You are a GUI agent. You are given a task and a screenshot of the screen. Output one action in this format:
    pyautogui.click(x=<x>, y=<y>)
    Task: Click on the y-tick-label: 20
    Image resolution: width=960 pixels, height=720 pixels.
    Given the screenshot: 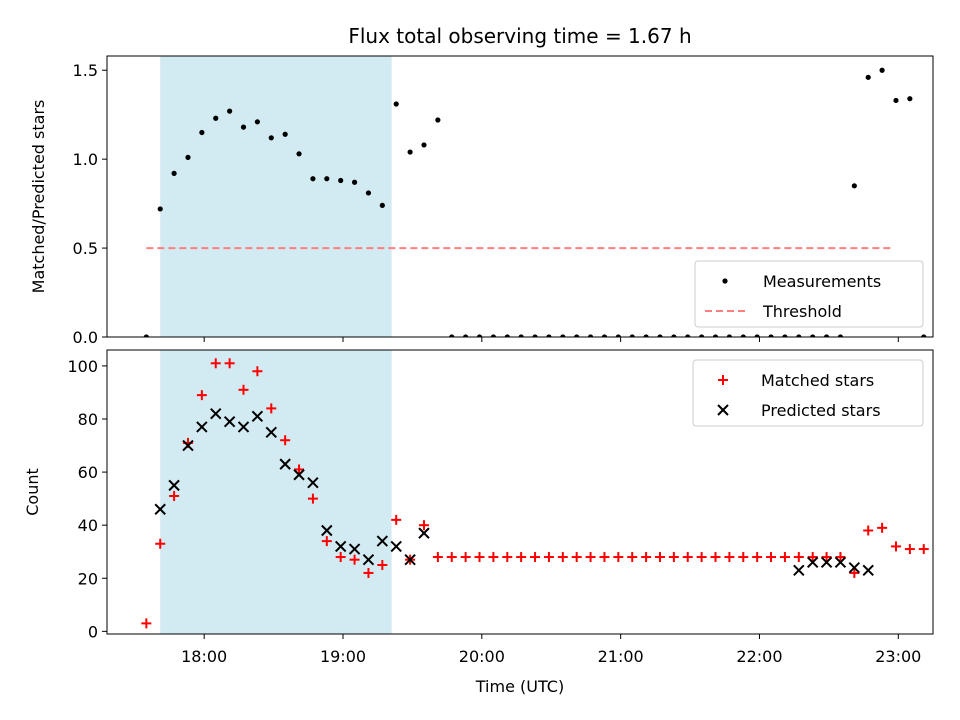 What is the action you would take?
    pyautogui.click(x=88, y=578)
    